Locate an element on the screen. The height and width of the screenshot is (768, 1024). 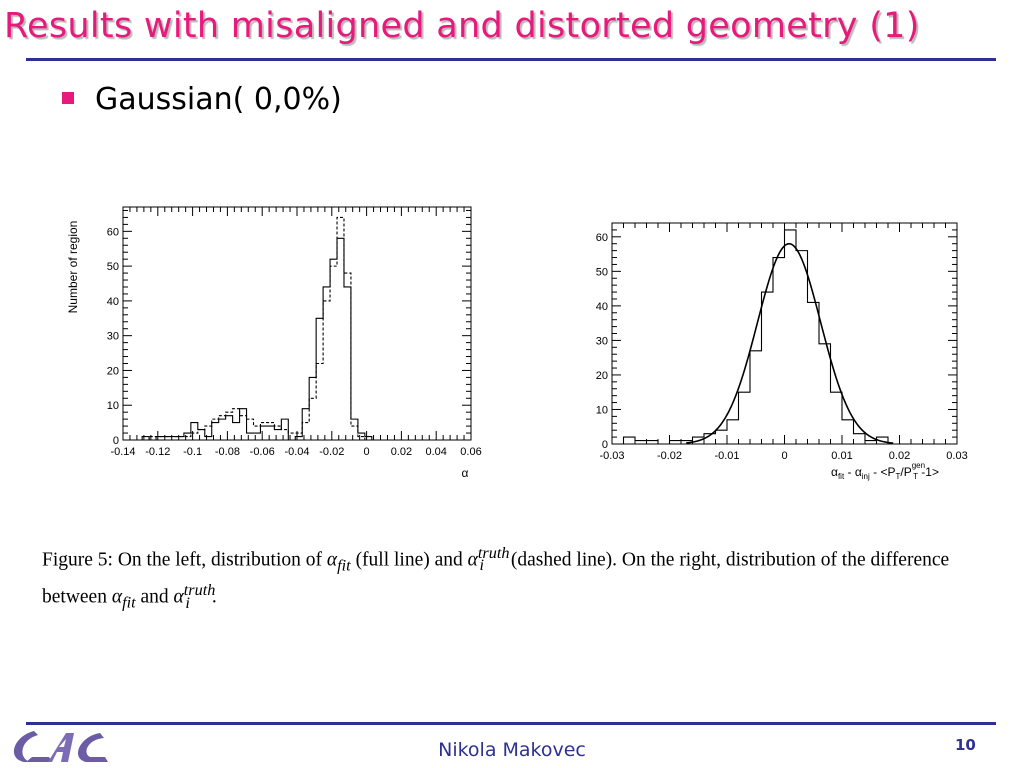
x-tick-label: -0.08 is located at coordinates (227, 452).